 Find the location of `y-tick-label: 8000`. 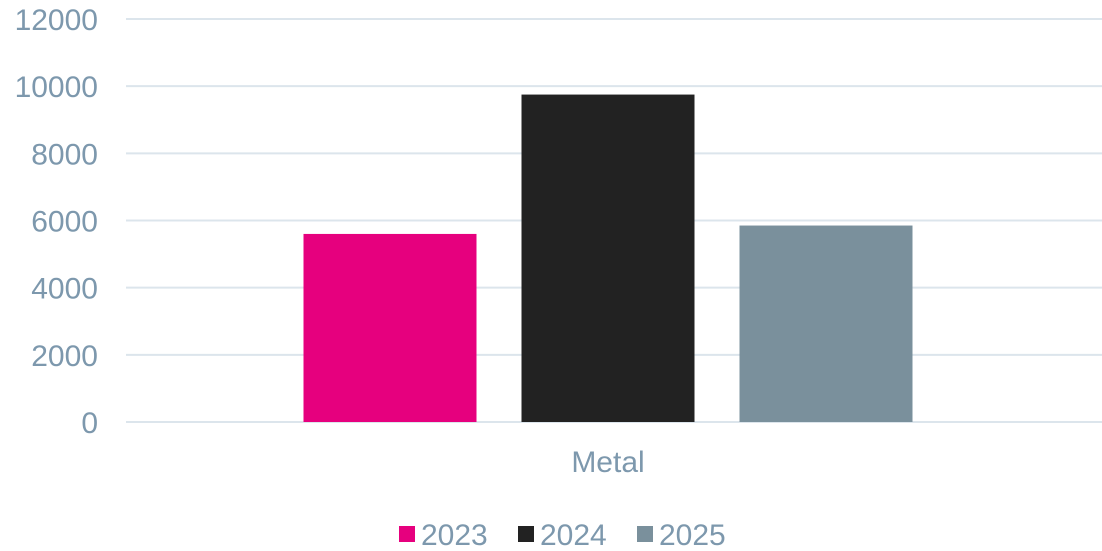

y-tick-label: 8000 is located at coordinates (64, 154).